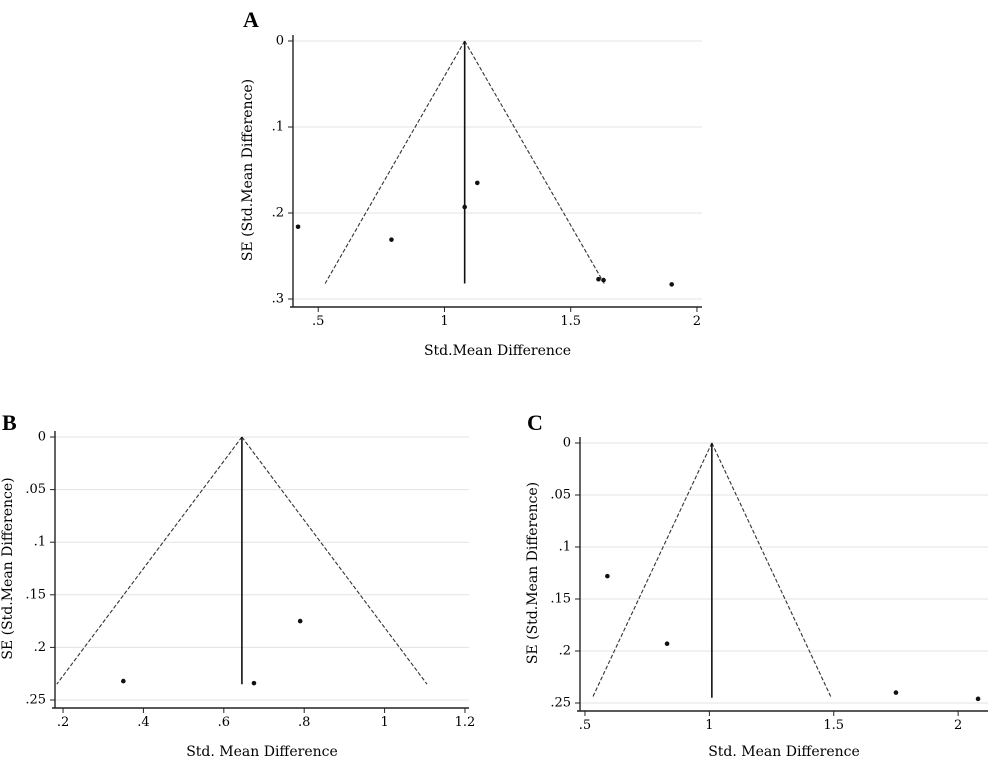 This screenshot has width=1000, height=760. What do you see at coordinates (9, 422) in the screenshot?
I see `panel-letter: B` at bounding box center [9, 422].